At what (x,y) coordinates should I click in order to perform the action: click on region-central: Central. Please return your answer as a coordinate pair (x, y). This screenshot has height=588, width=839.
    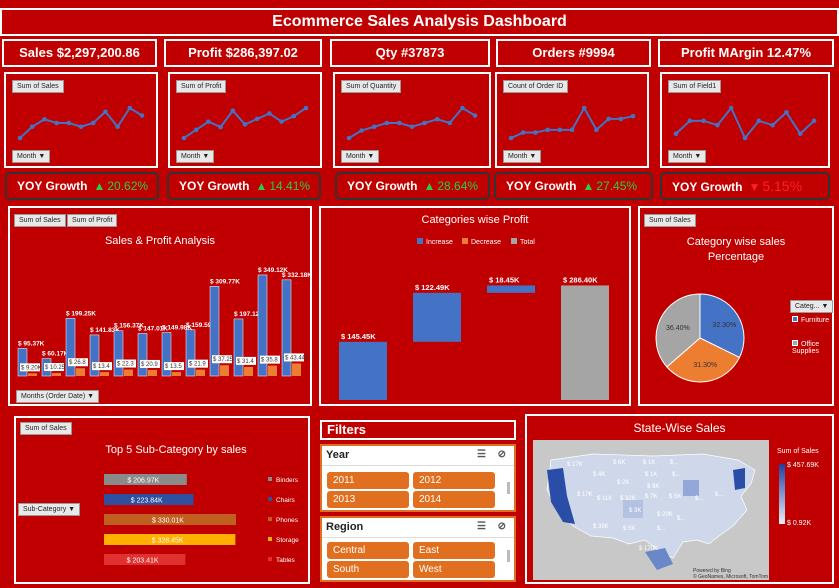
    Looking at the image, I should click on (368, 550).